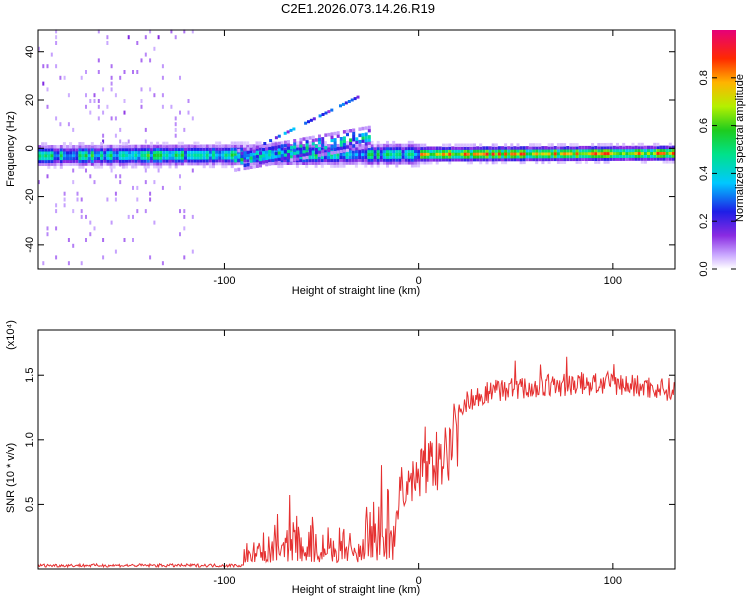  I want to click on x-tick-label: -100, so click(224, 281).